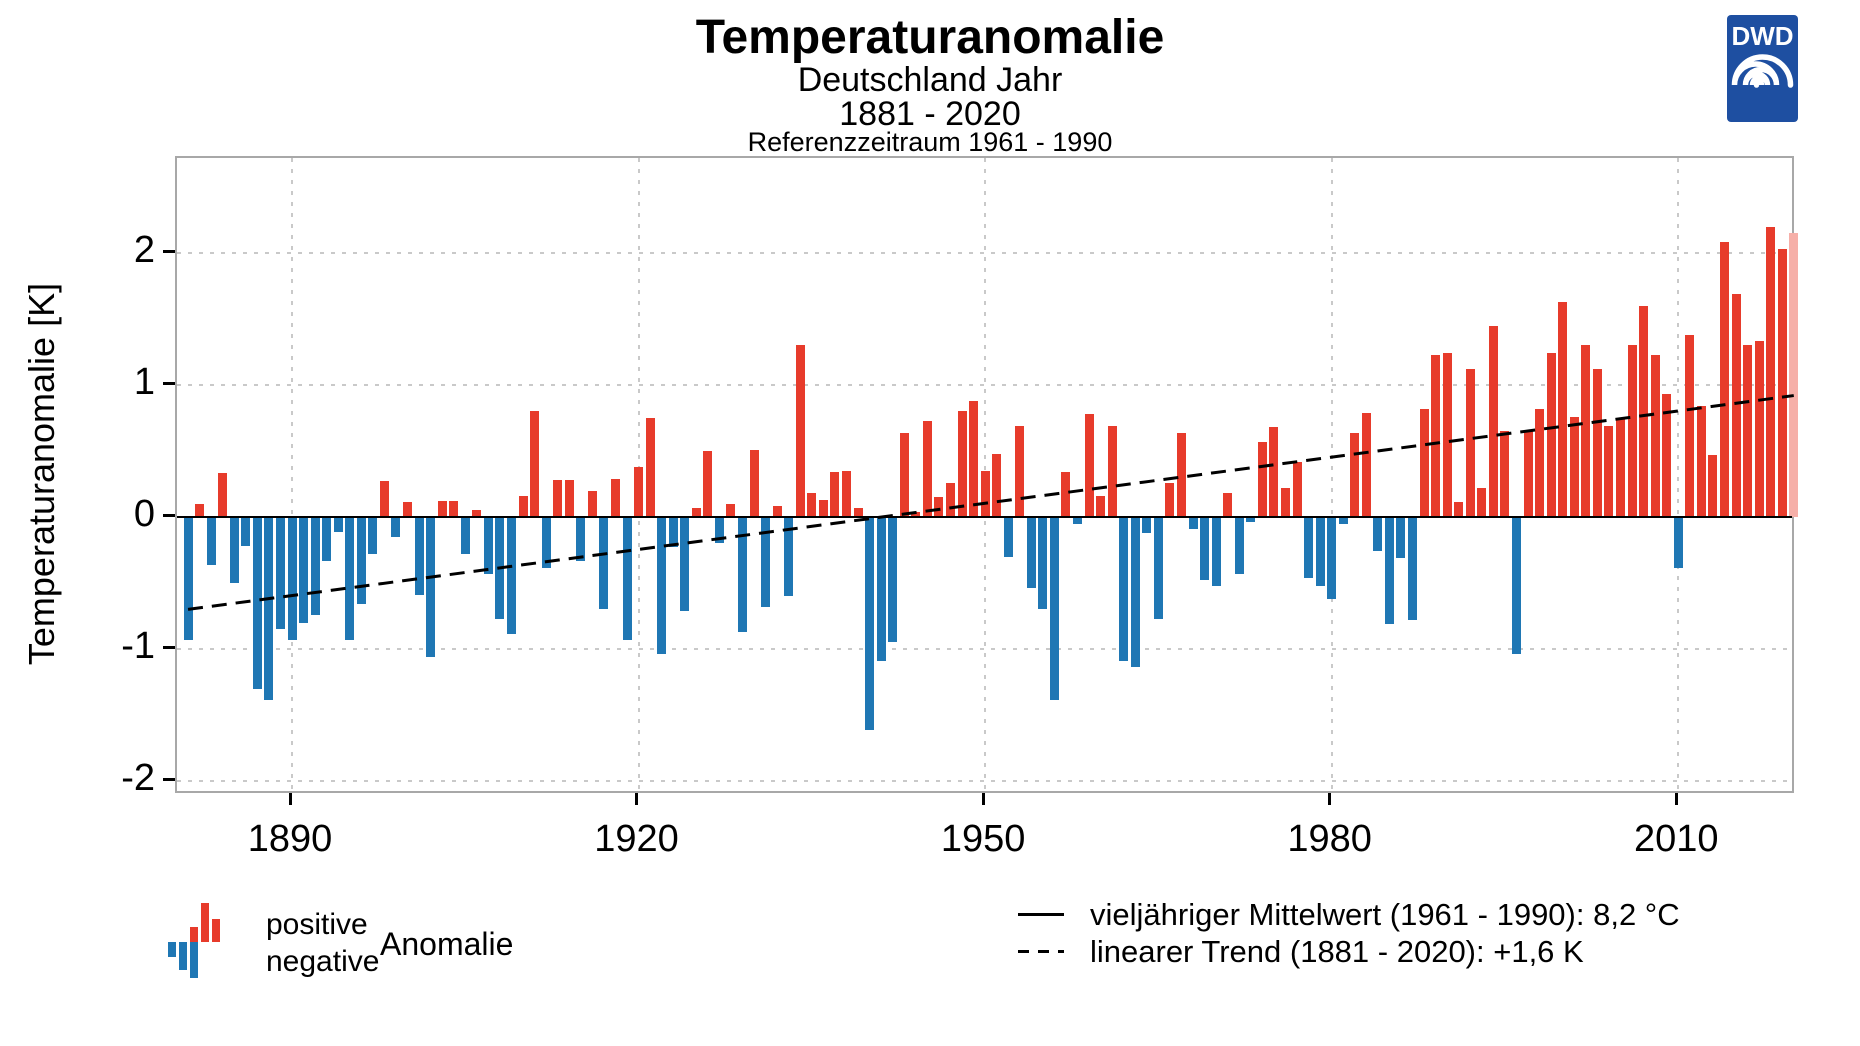 The width and height of the screenshot is (1860, 1046). What do you see at coordinates (1436, 435) in the screenshot?
I see `bar-1989` at bounding box center [1436, 435].